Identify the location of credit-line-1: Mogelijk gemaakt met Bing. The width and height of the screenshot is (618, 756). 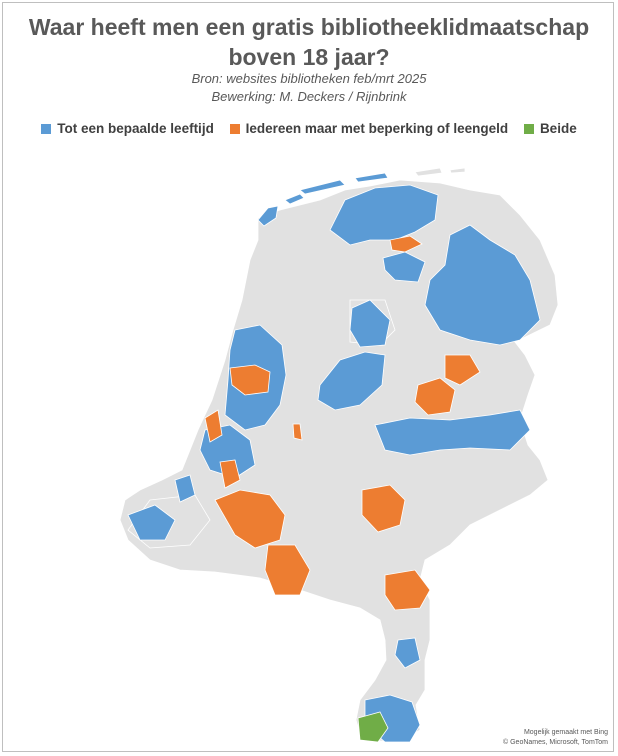
(565, 732).